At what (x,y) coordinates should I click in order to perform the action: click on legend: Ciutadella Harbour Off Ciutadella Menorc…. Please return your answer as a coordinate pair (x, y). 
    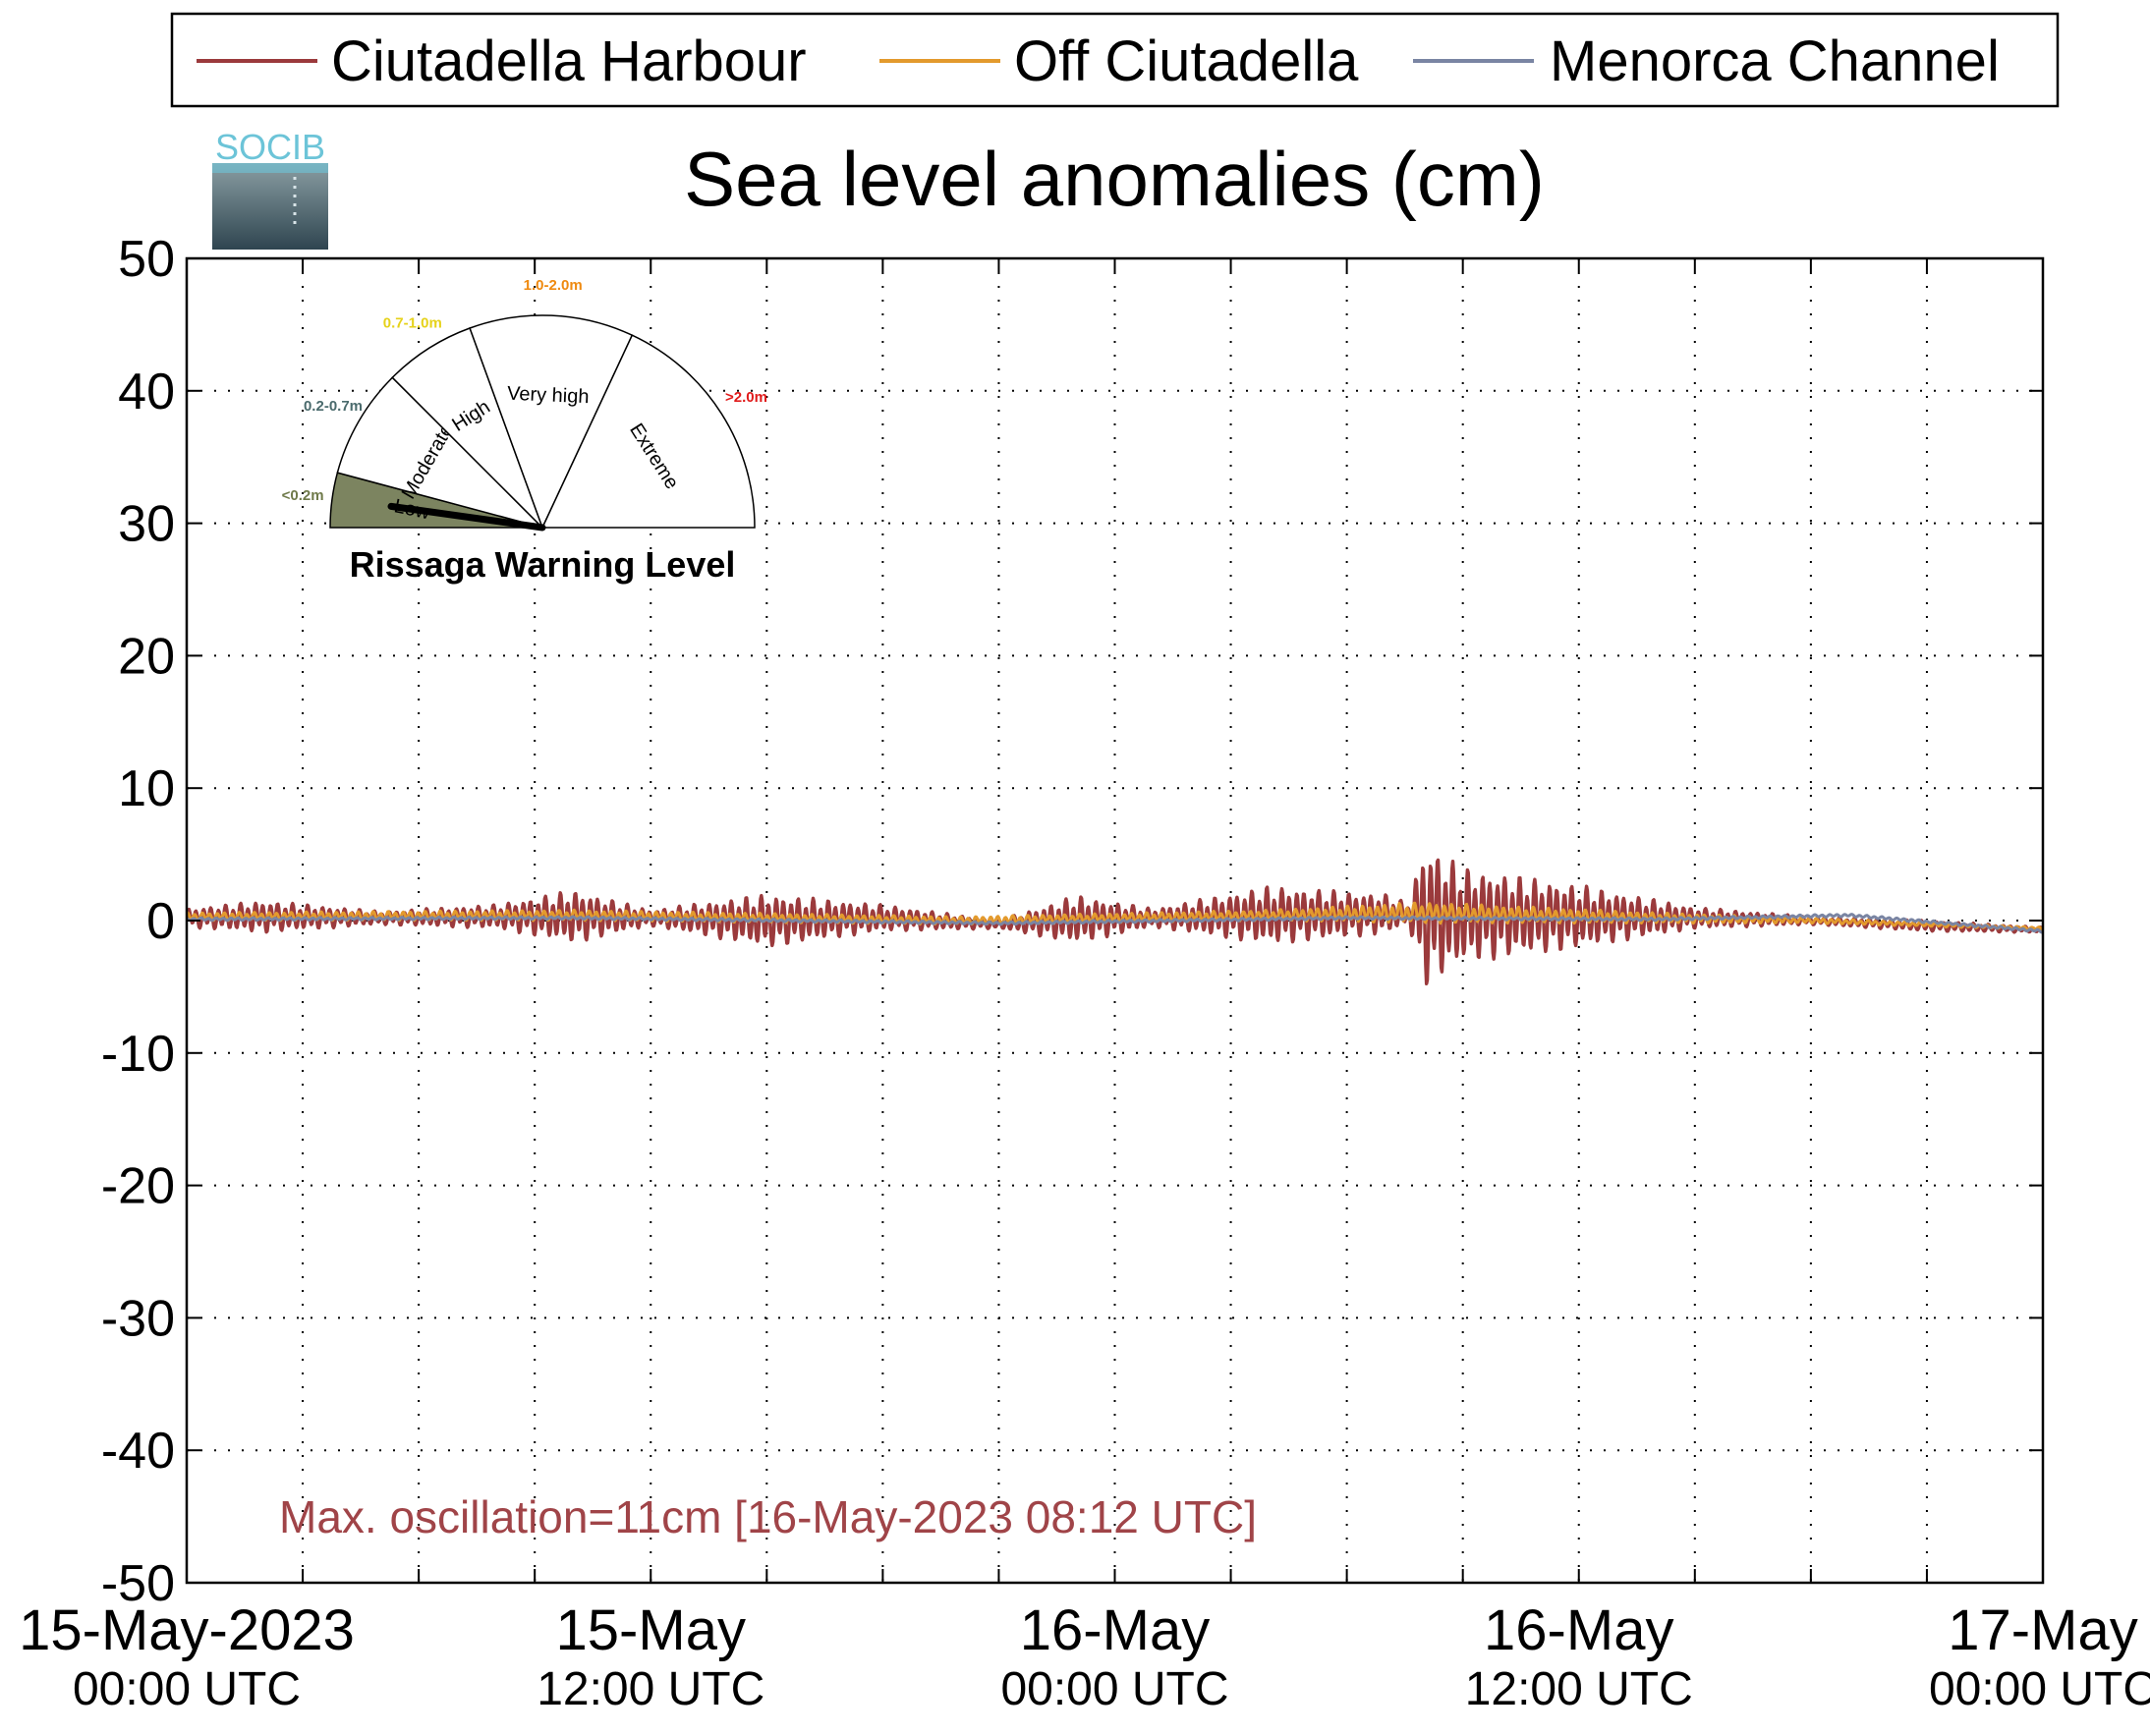
    Looking at the image, I should click on (1115, 60).